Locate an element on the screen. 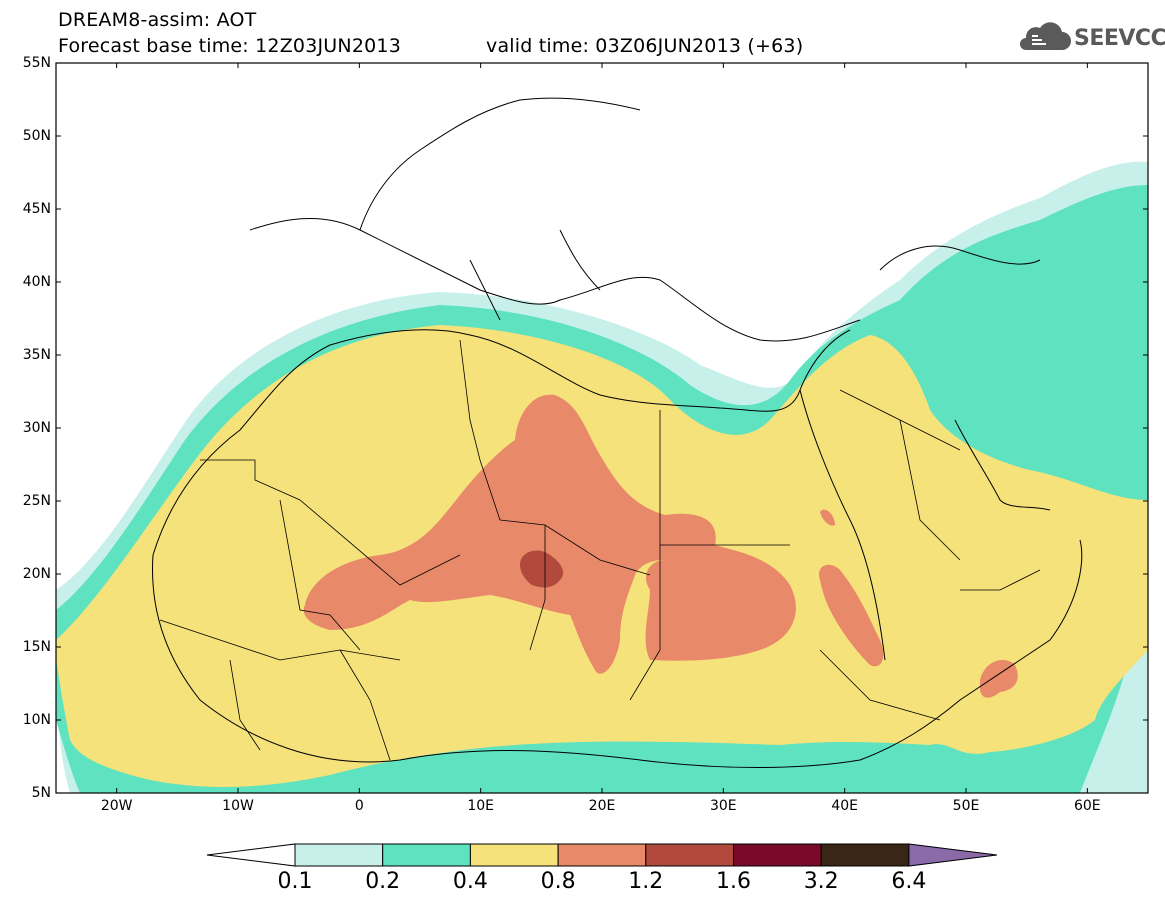 The width and height of the screenshot is (1165, 905). colorbar-level-label: 1.6 is located at coordinates (733, 881).